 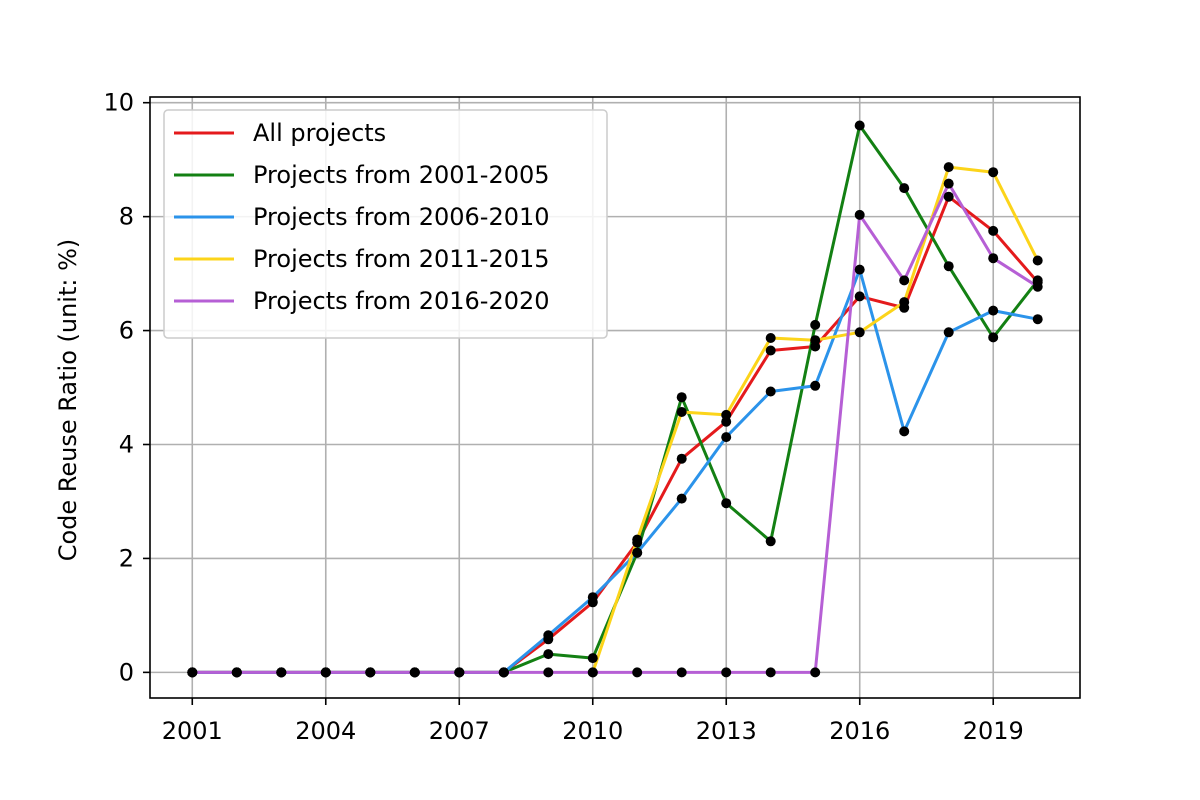 What do you see at coordinates (726, 731) in the screenshot?
I see `x-tick-label: 2013` at bounding box center [726, 731].